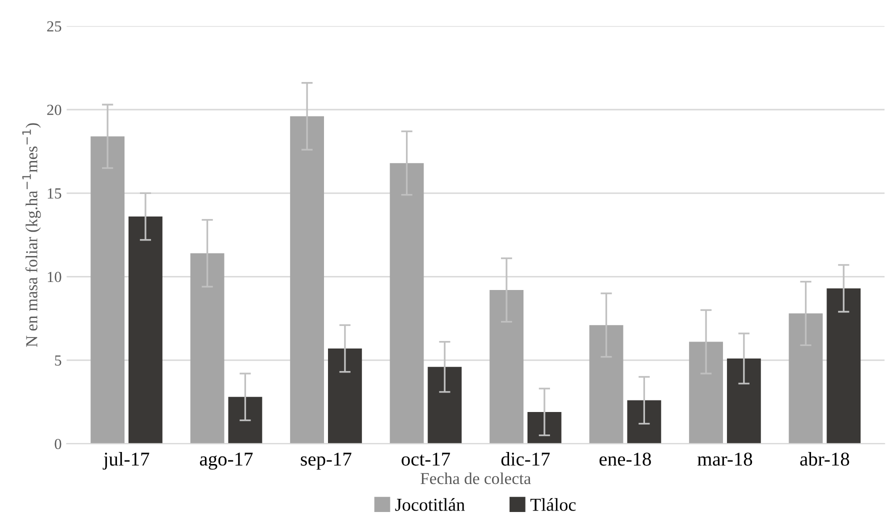 This screenshot has width=889, height=522. What do you see at coordinates (226, 461) in the screenshot?
I see `x-tick-label: ago-17` at bounding box center [226, 461].